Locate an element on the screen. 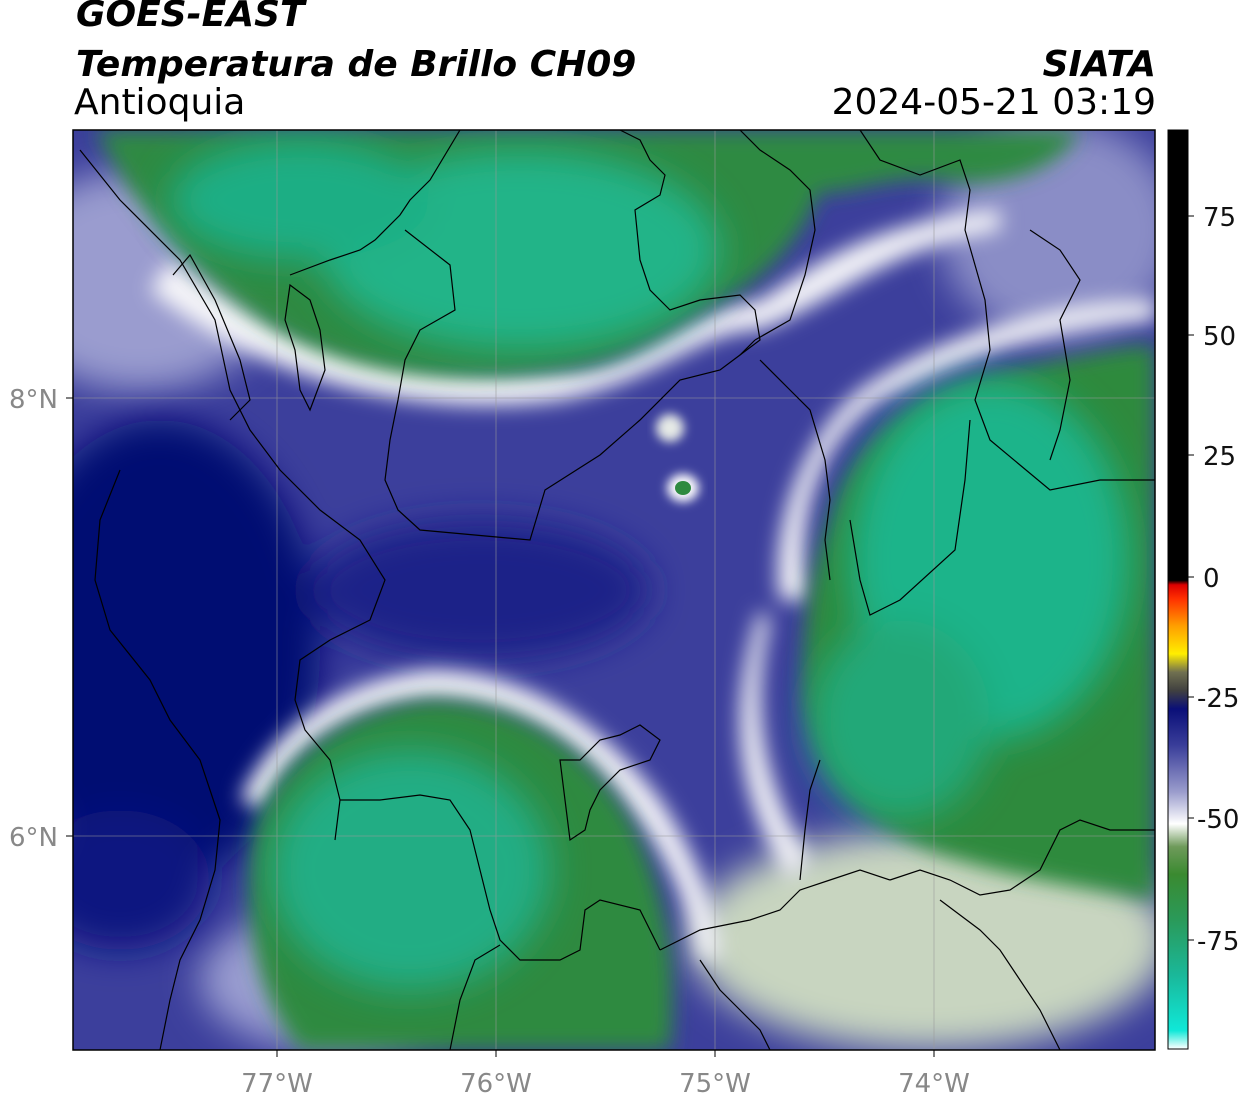  satellite-title: GOES-EAST is located at coordinates (190, 17).